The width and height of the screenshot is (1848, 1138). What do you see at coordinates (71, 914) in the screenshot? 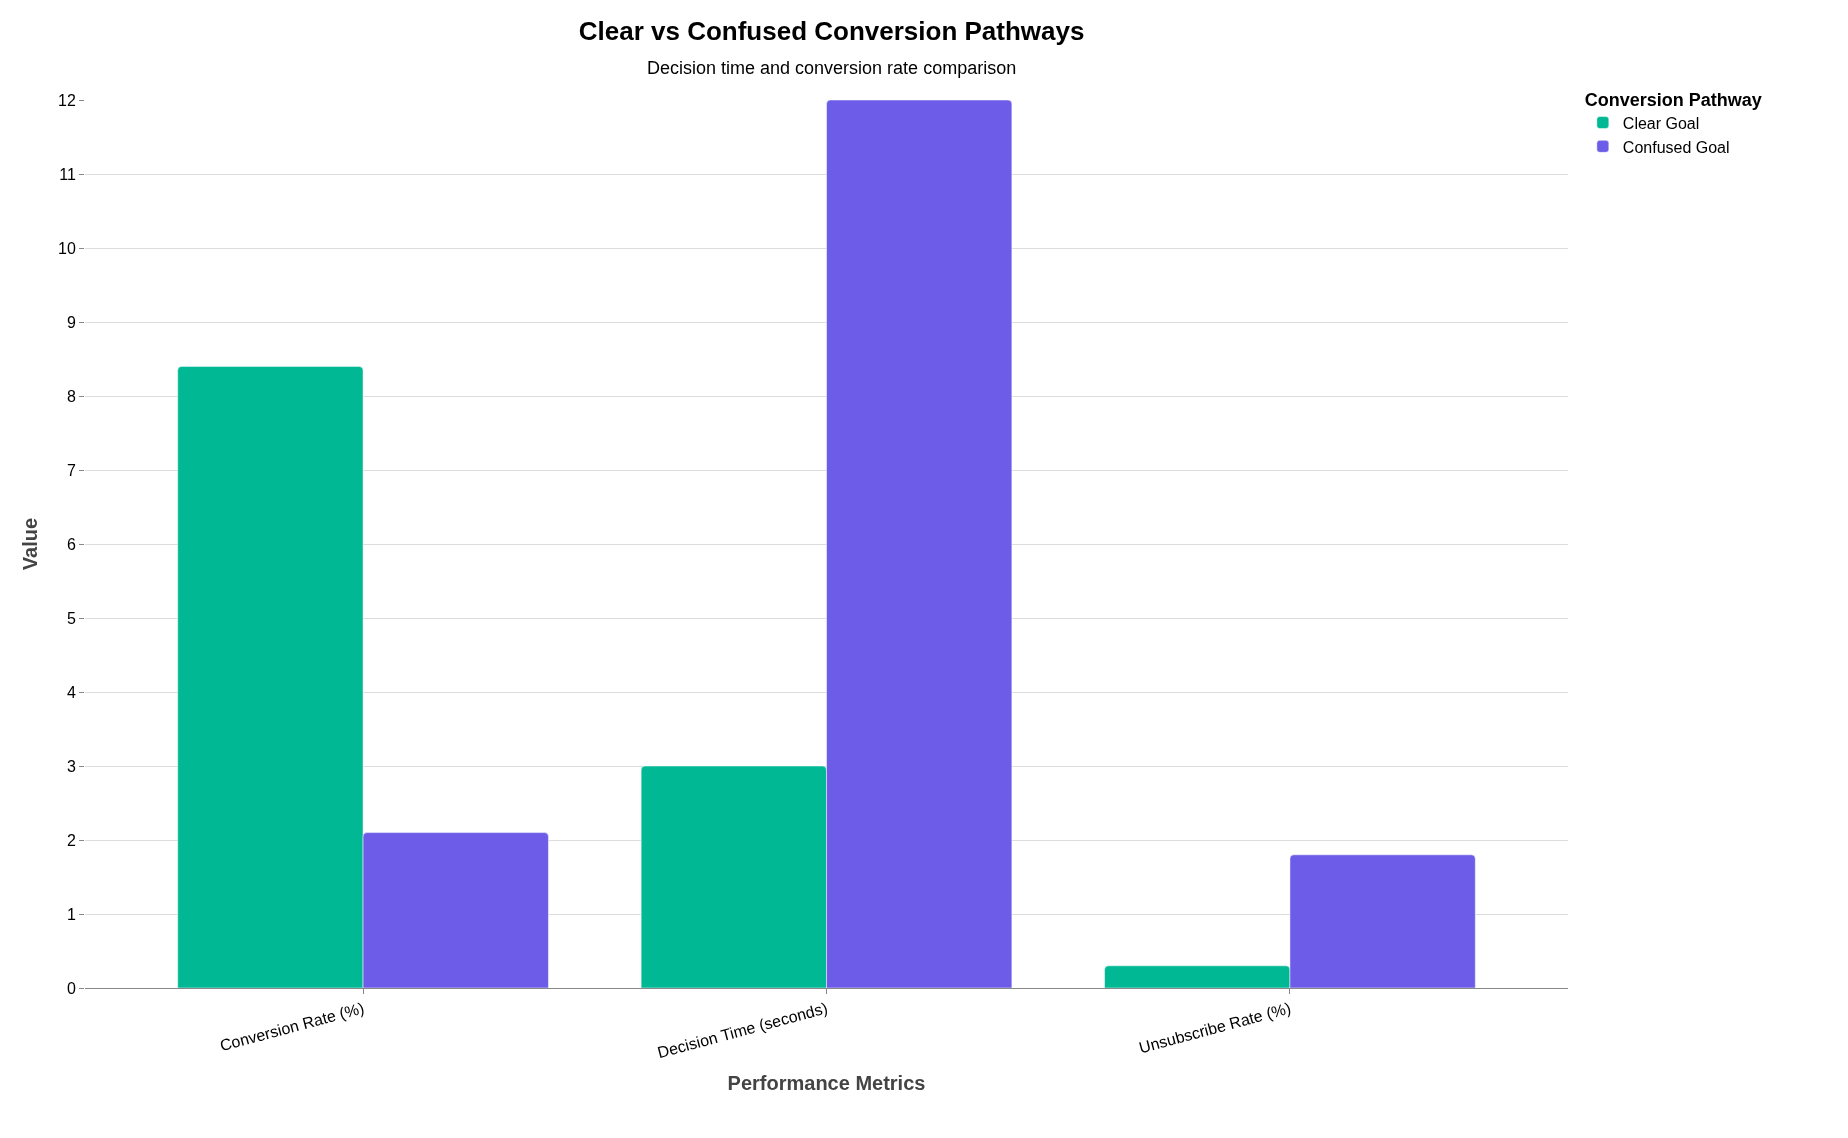
I see `y-tick-label: 1` at bounding box center [71, 914].